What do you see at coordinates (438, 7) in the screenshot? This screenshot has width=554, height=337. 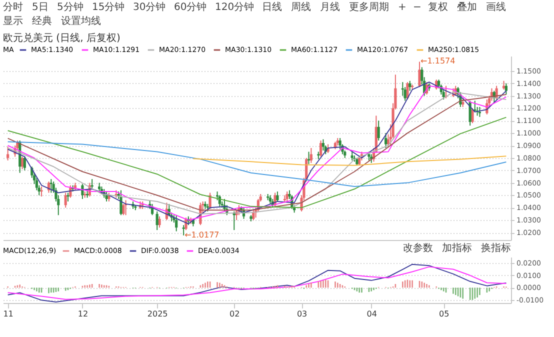 I see `text: 复权` at bounding box center [438, 7].